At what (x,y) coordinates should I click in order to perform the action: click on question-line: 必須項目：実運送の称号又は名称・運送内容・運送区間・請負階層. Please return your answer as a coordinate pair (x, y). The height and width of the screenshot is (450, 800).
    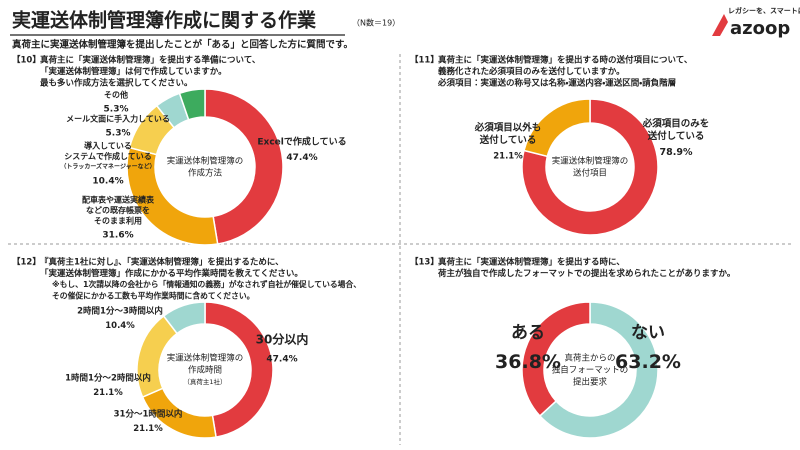
    Looking at the image, I should click on (556, 83).